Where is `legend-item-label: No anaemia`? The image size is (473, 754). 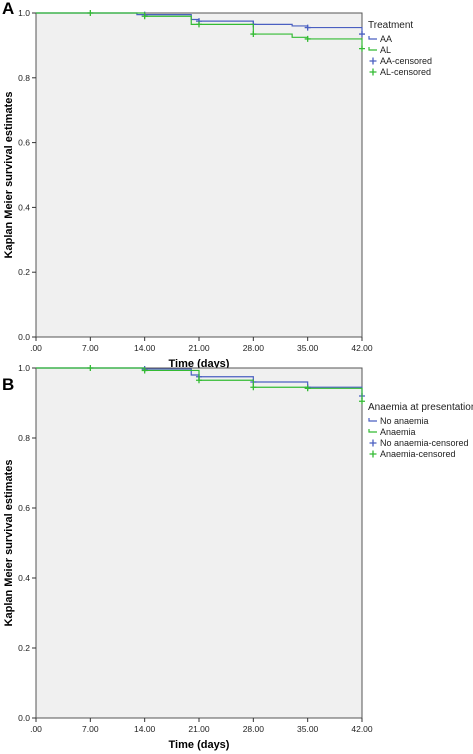 legend-item-label: No anaemia is located at coordinates (404, 421).